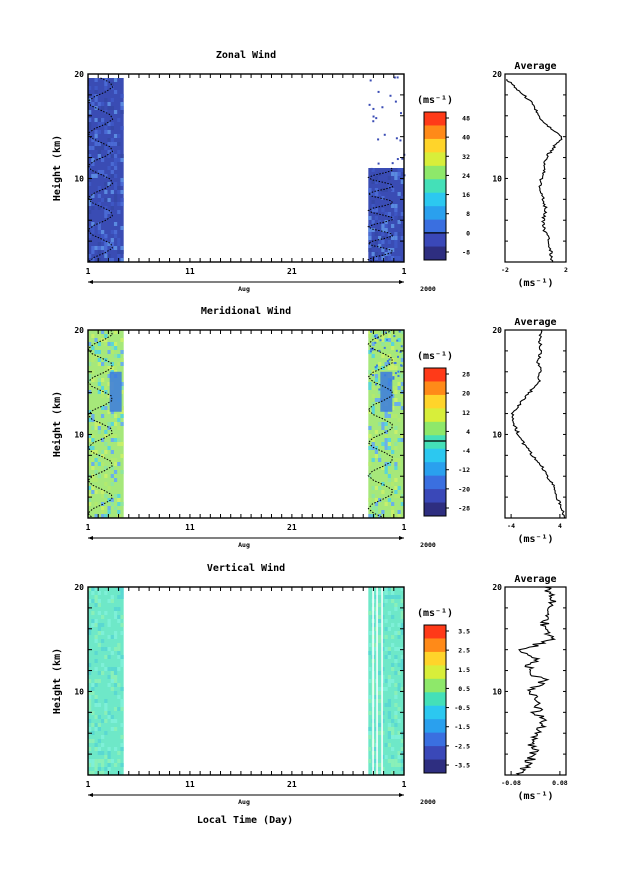 The height and width of the screenshot is (876, 627). I want to click on year-label: 2000, so click(428, 545).